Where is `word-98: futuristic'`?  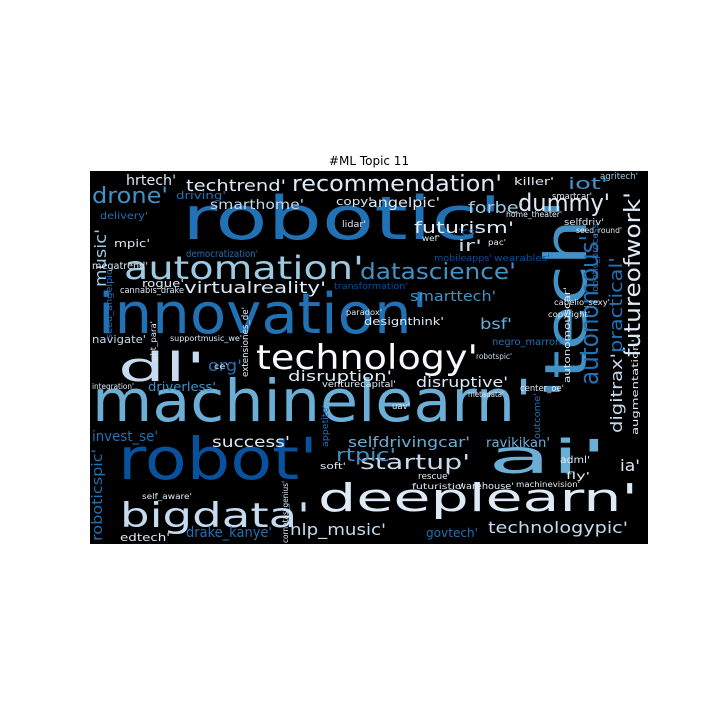
word-98: futuristic' is located at coordinates (438, 486).